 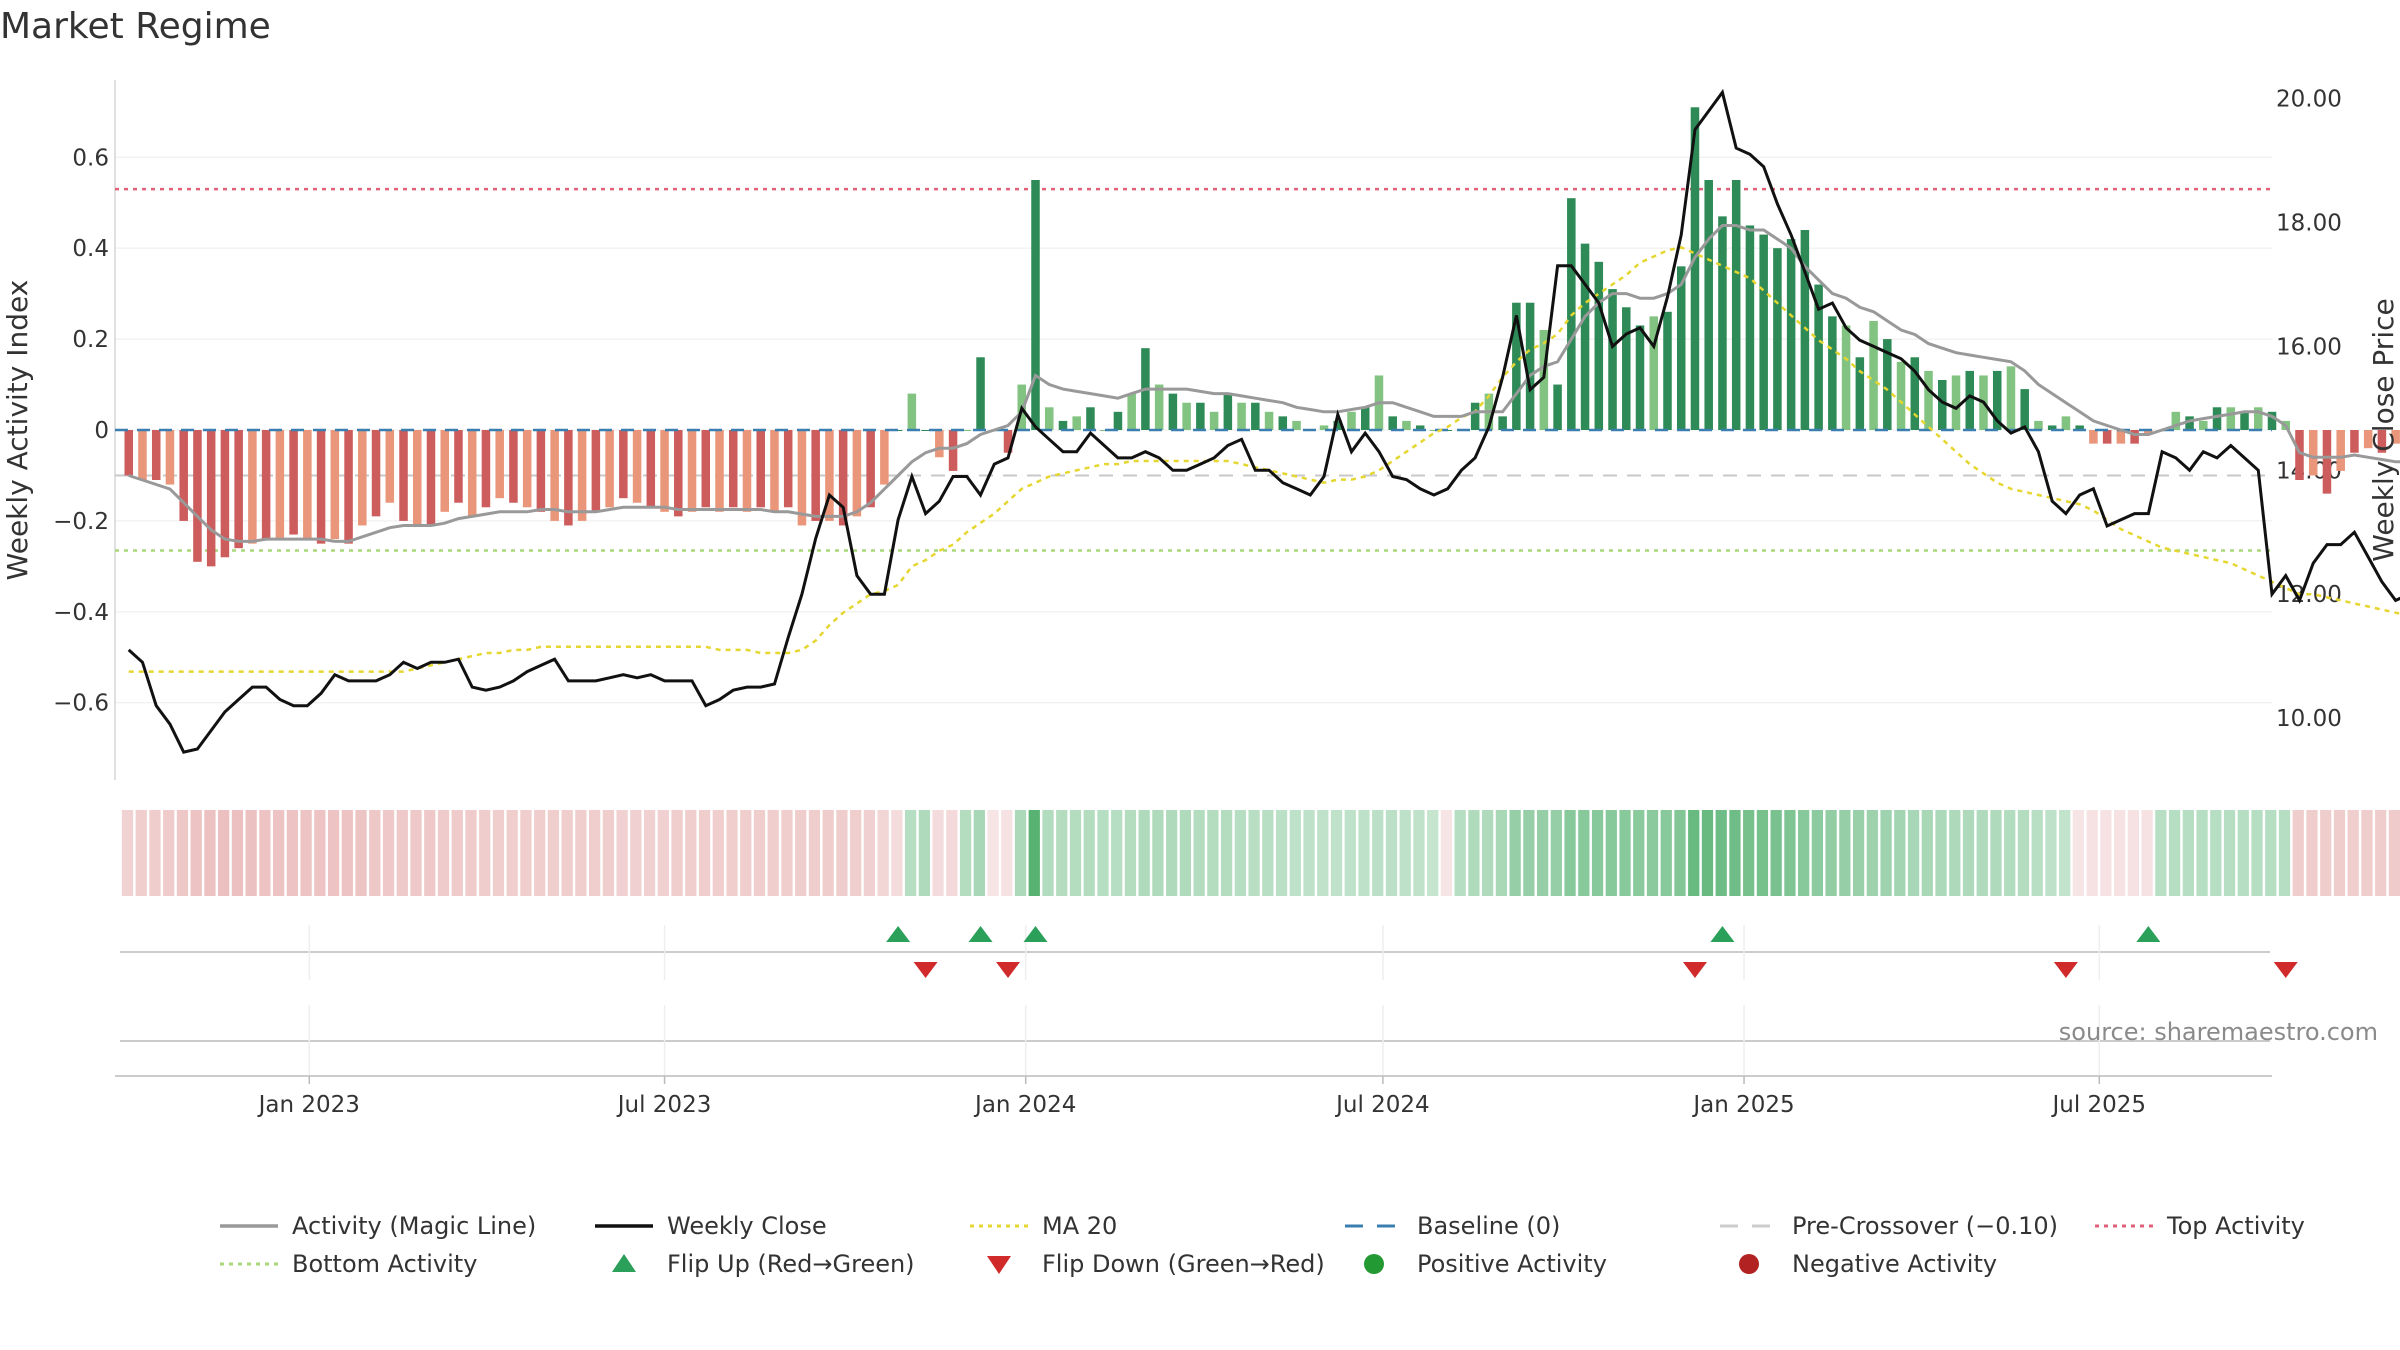 What do you see at coordinates (664, 1105) in the screenshot?
I see `x-tick-label: Jul 2023` at bounding box center [664, 1105].